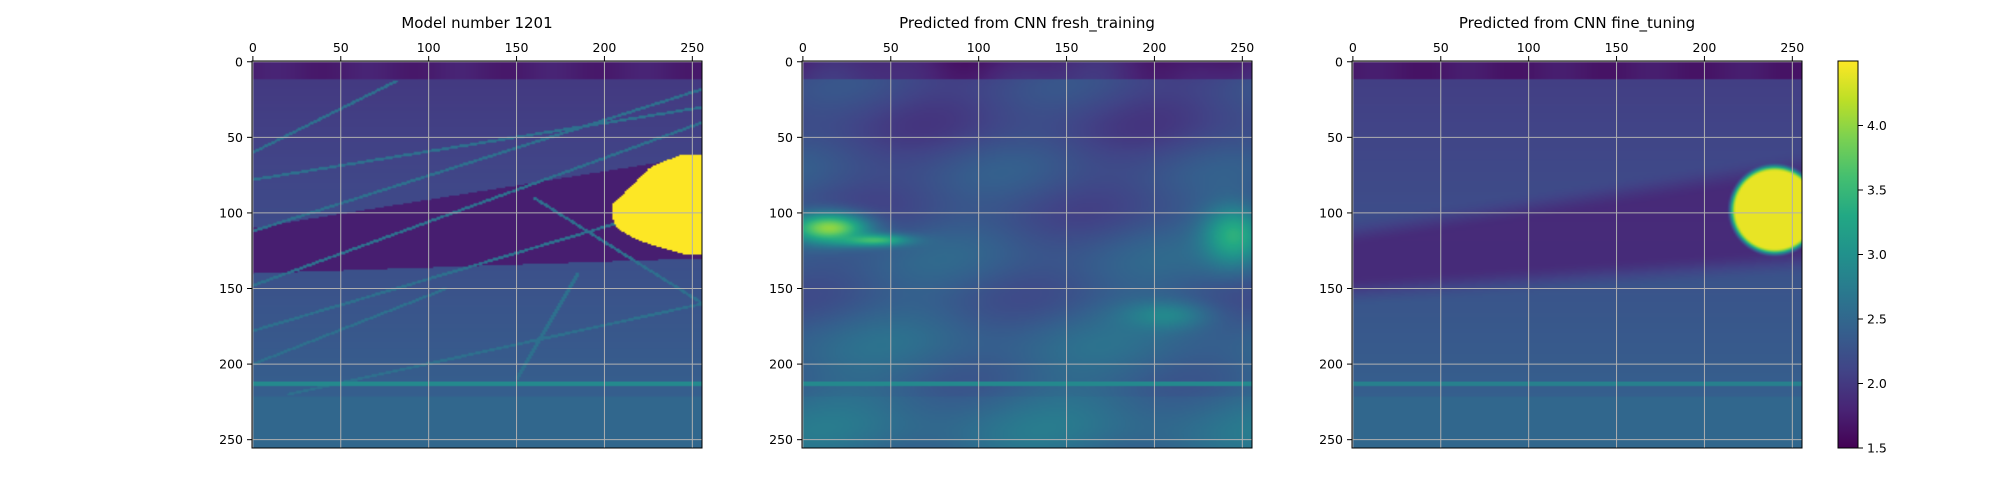 The width and height of the screenshot is (2000, 500). I want to click on colorbar-gradient, so click(1848, 254).